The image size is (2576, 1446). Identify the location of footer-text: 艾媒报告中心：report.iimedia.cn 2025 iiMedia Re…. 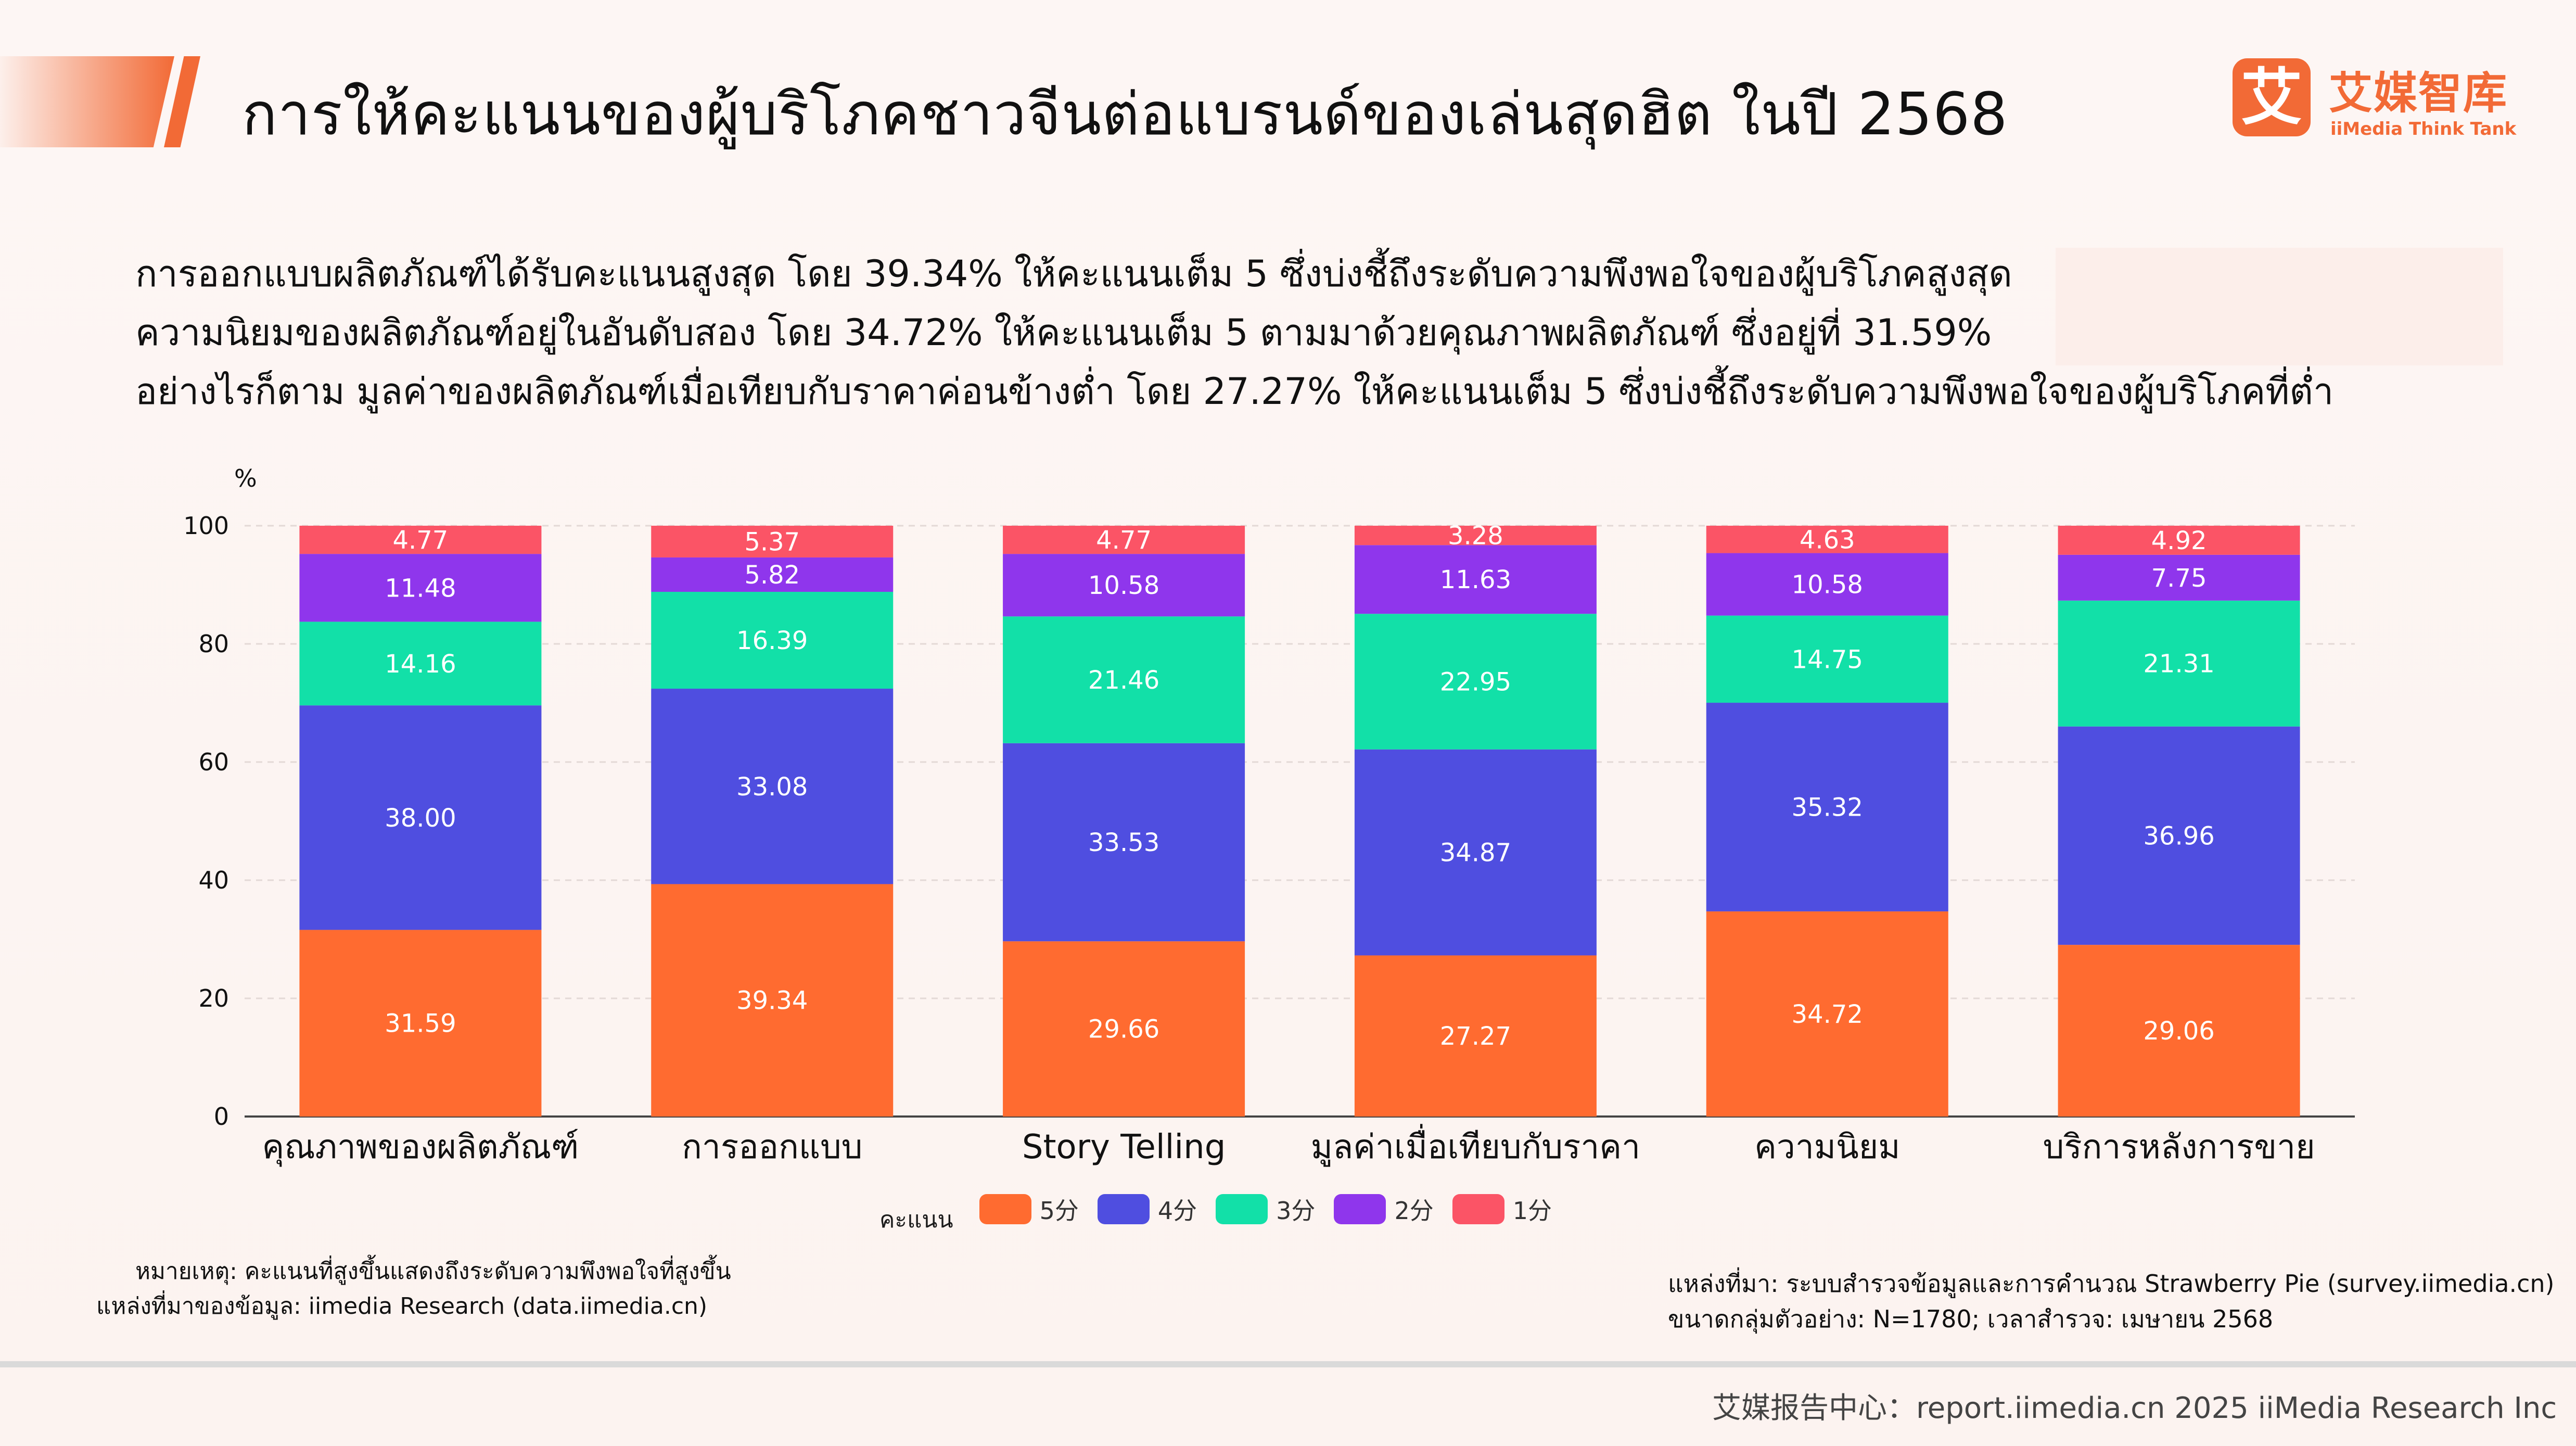
(2134, 1408).